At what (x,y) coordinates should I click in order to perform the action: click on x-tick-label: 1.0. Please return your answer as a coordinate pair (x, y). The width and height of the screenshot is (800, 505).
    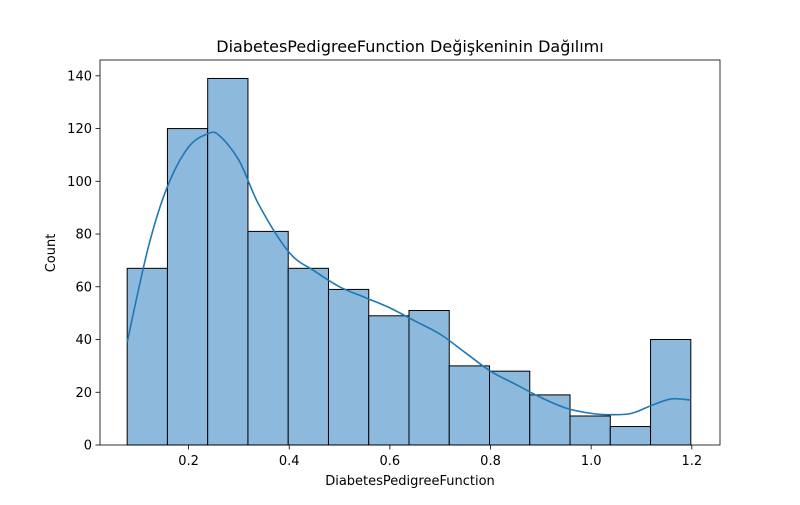
    Looking at the image, I should click on (591, 461).